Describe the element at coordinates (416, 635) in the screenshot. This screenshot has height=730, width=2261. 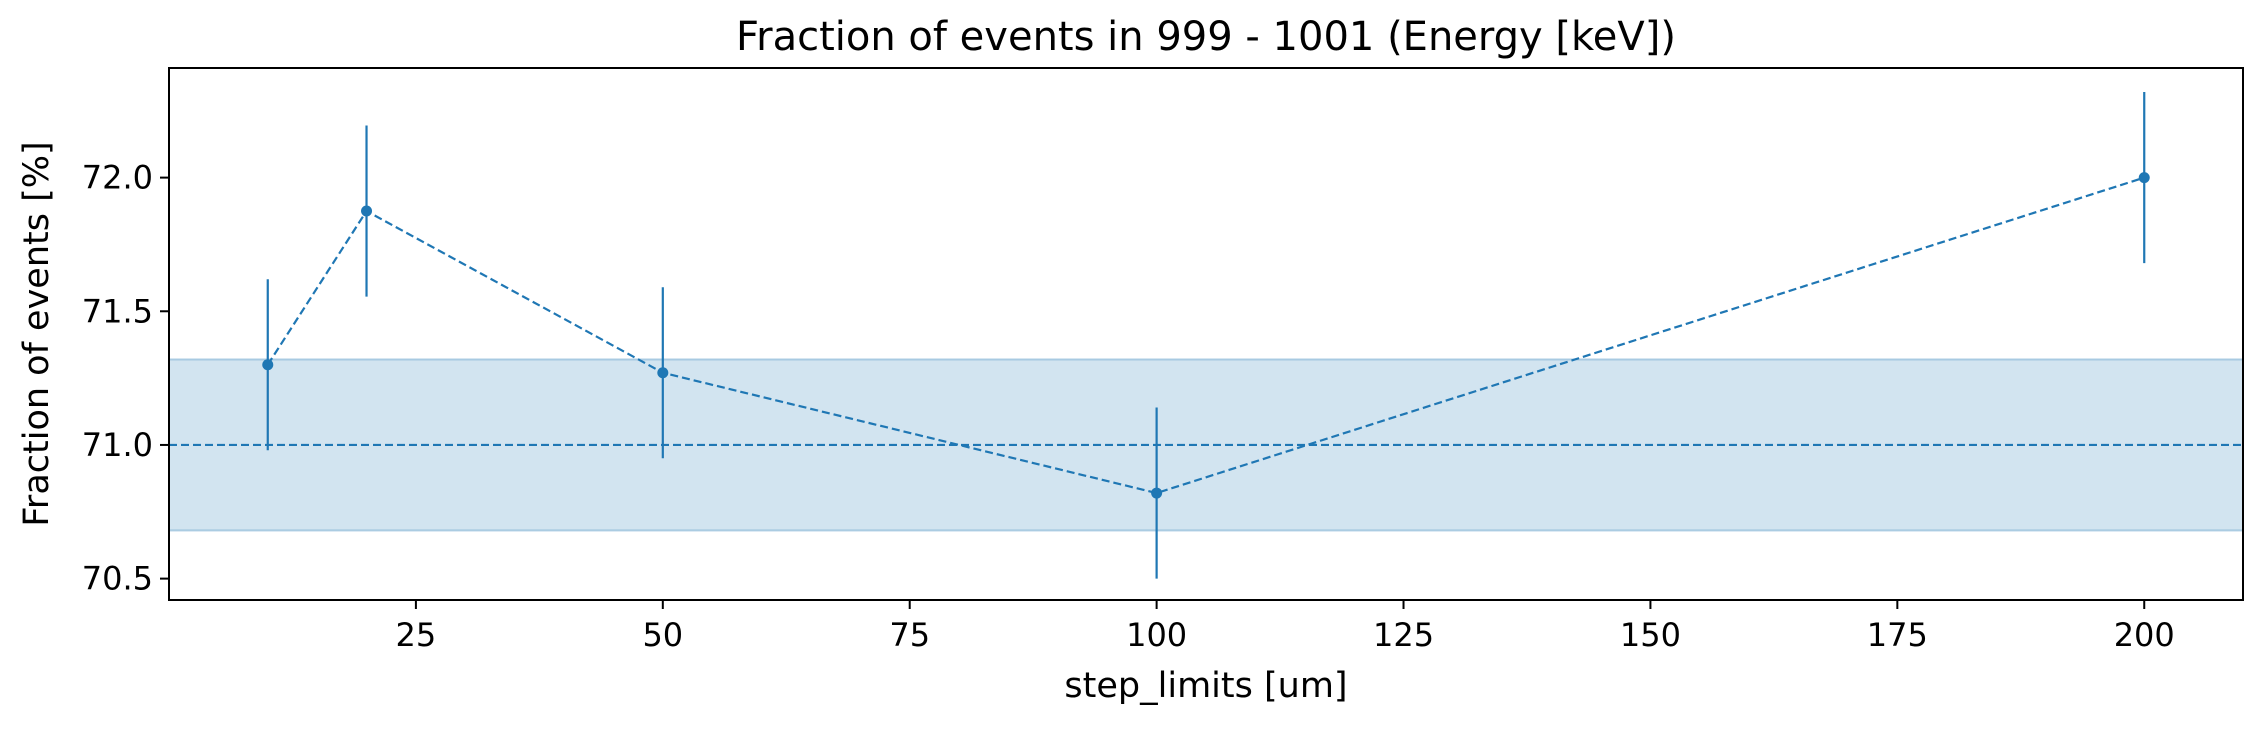
I see `x-tick-label: 25` at that location.